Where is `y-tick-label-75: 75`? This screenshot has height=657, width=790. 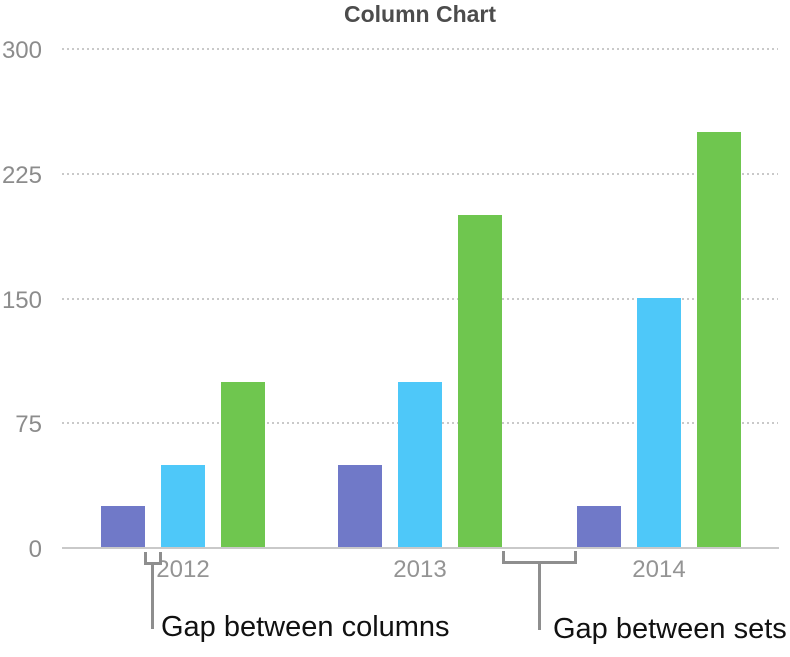 y-tick-label-75: 75 is located at coordinates (28, 424).